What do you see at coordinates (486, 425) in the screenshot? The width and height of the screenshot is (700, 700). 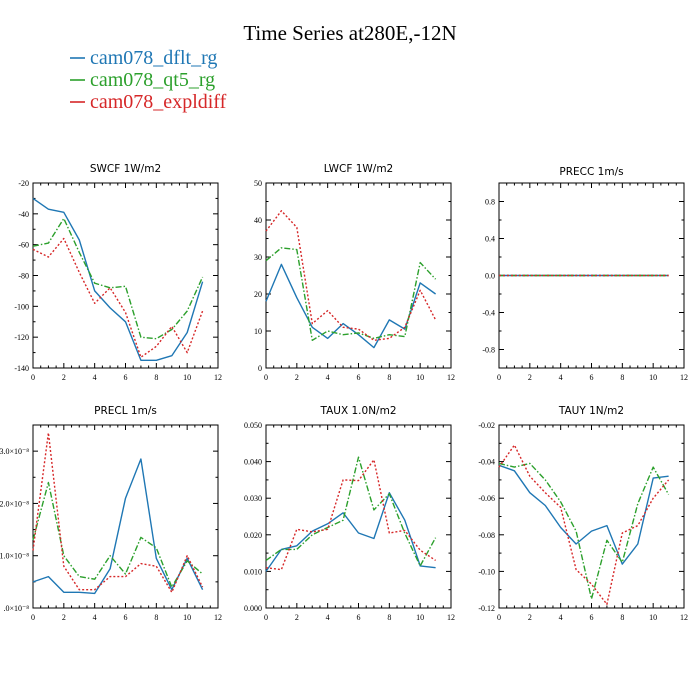 I see `y-tick-label: -0.02` at bounding box center [486, 425].